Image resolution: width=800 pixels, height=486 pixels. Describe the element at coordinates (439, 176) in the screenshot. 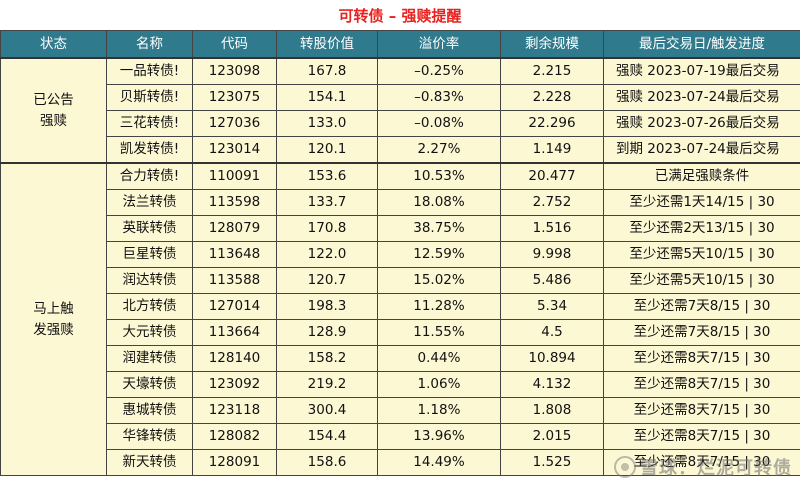

I see `premium-rate-cell: 10.53%` at that location.